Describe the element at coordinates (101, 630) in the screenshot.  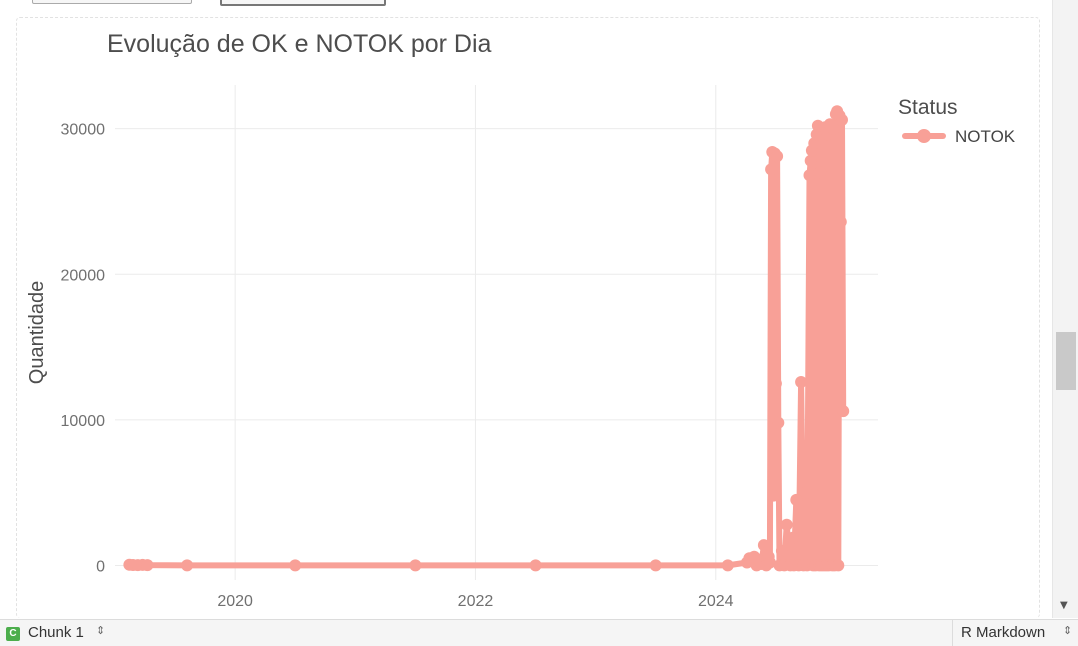
I see `chunk-updown-icon: ⇕` at that location.